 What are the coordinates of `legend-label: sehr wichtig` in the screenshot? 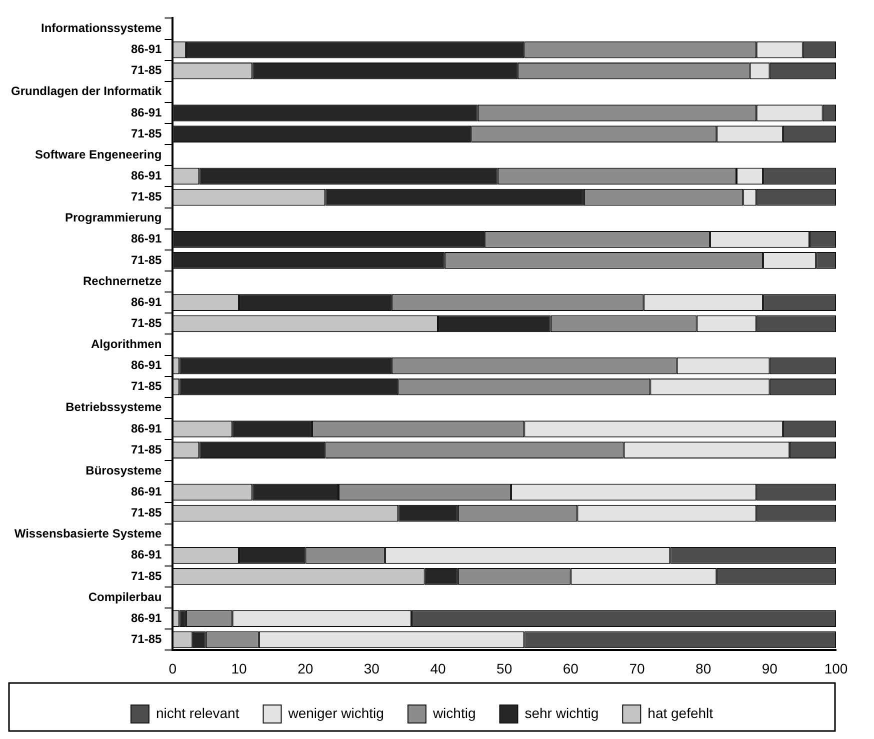 It's located at (561, 712).